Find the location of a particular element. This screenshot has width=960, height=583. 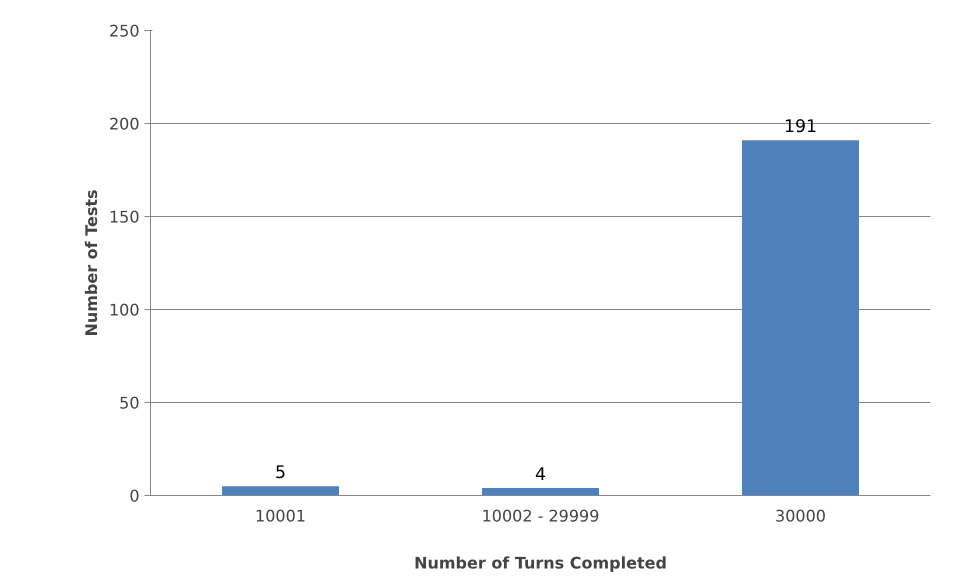

x-tick-label: 10001 is located at coordinates (280, 516).